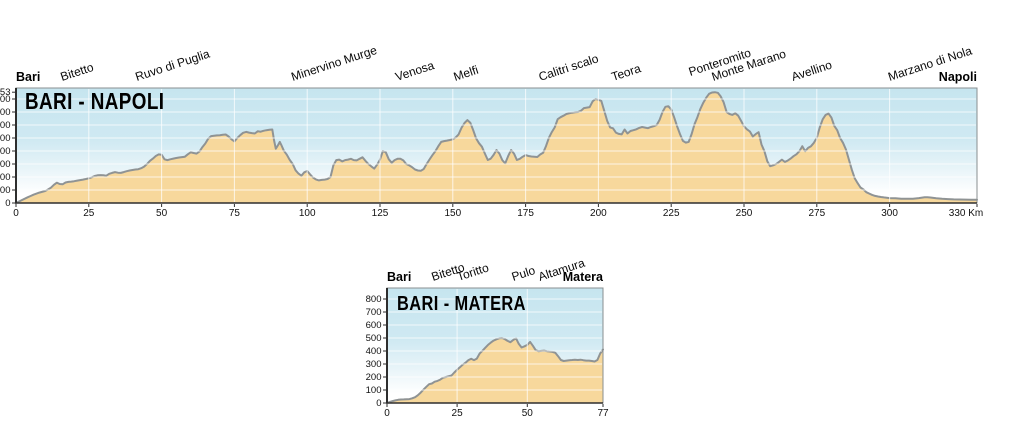  I want to click on chart-title-bari-napoli: BARI - NAPOLI, so click(95, 101).